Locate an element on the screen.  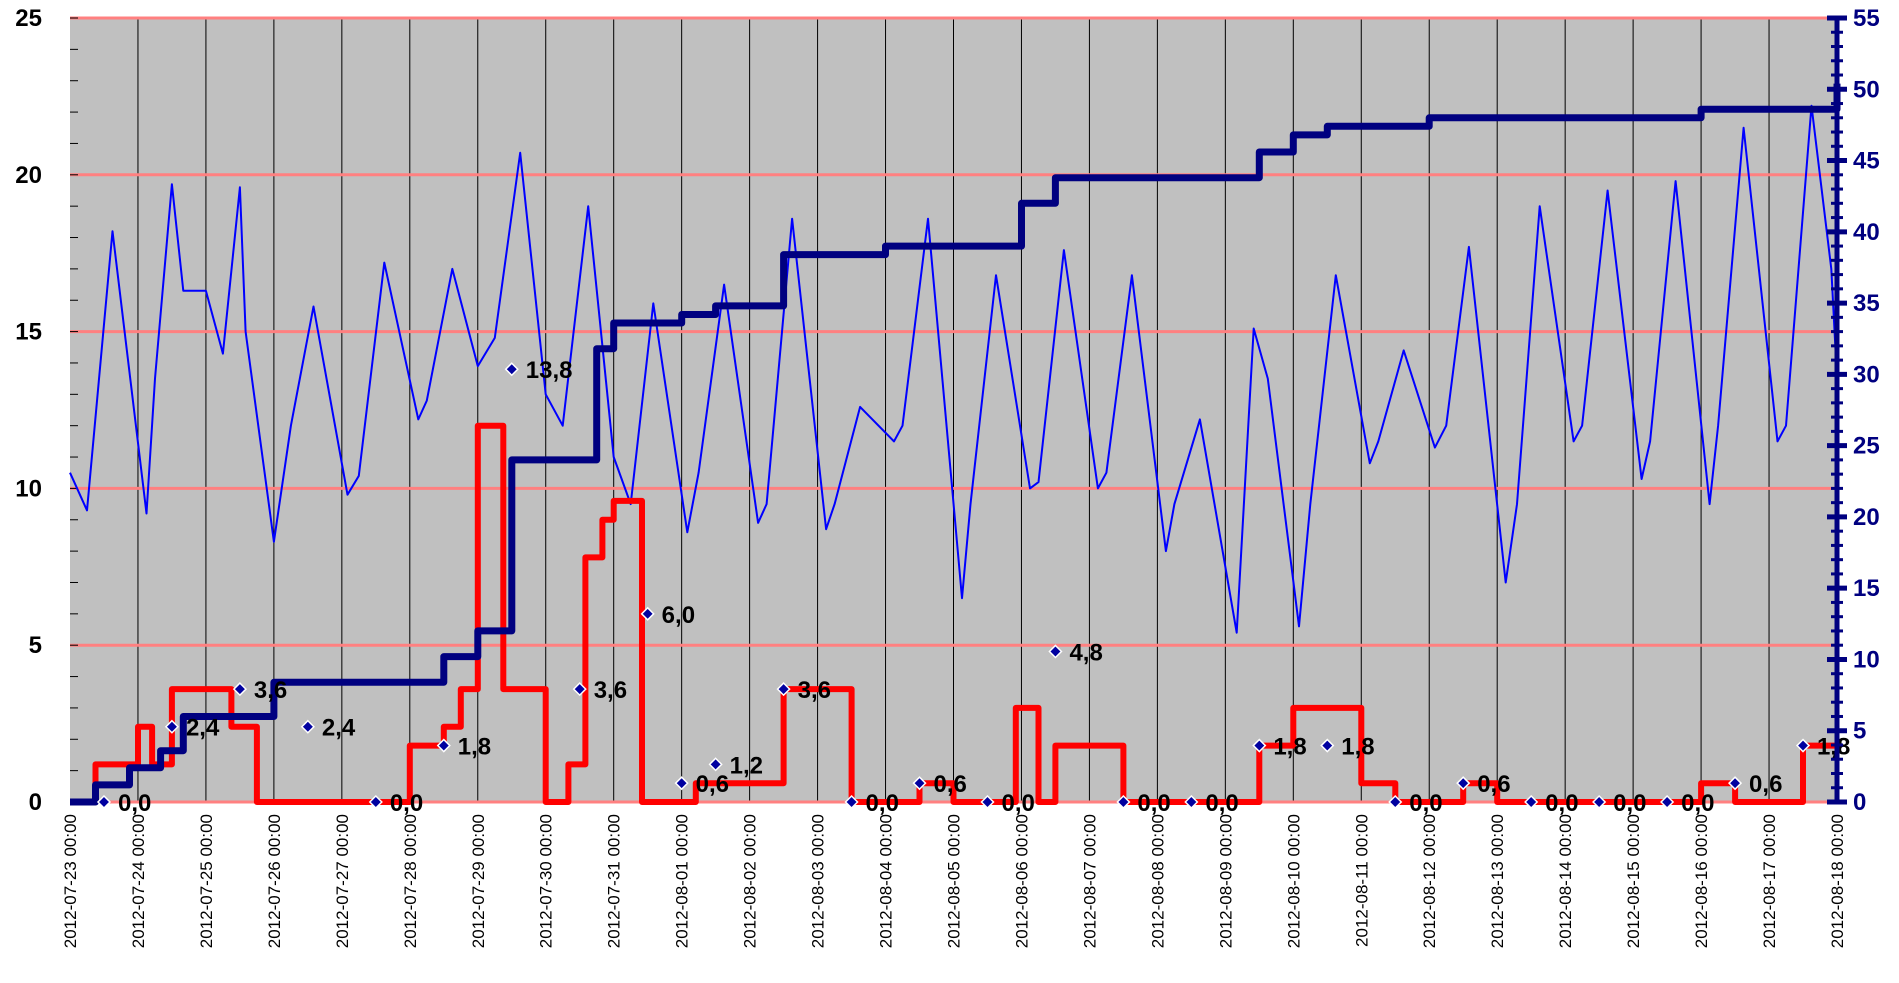
x-tick-label: 2012-08-13 00:00 is located at coordinates (1497, 881).